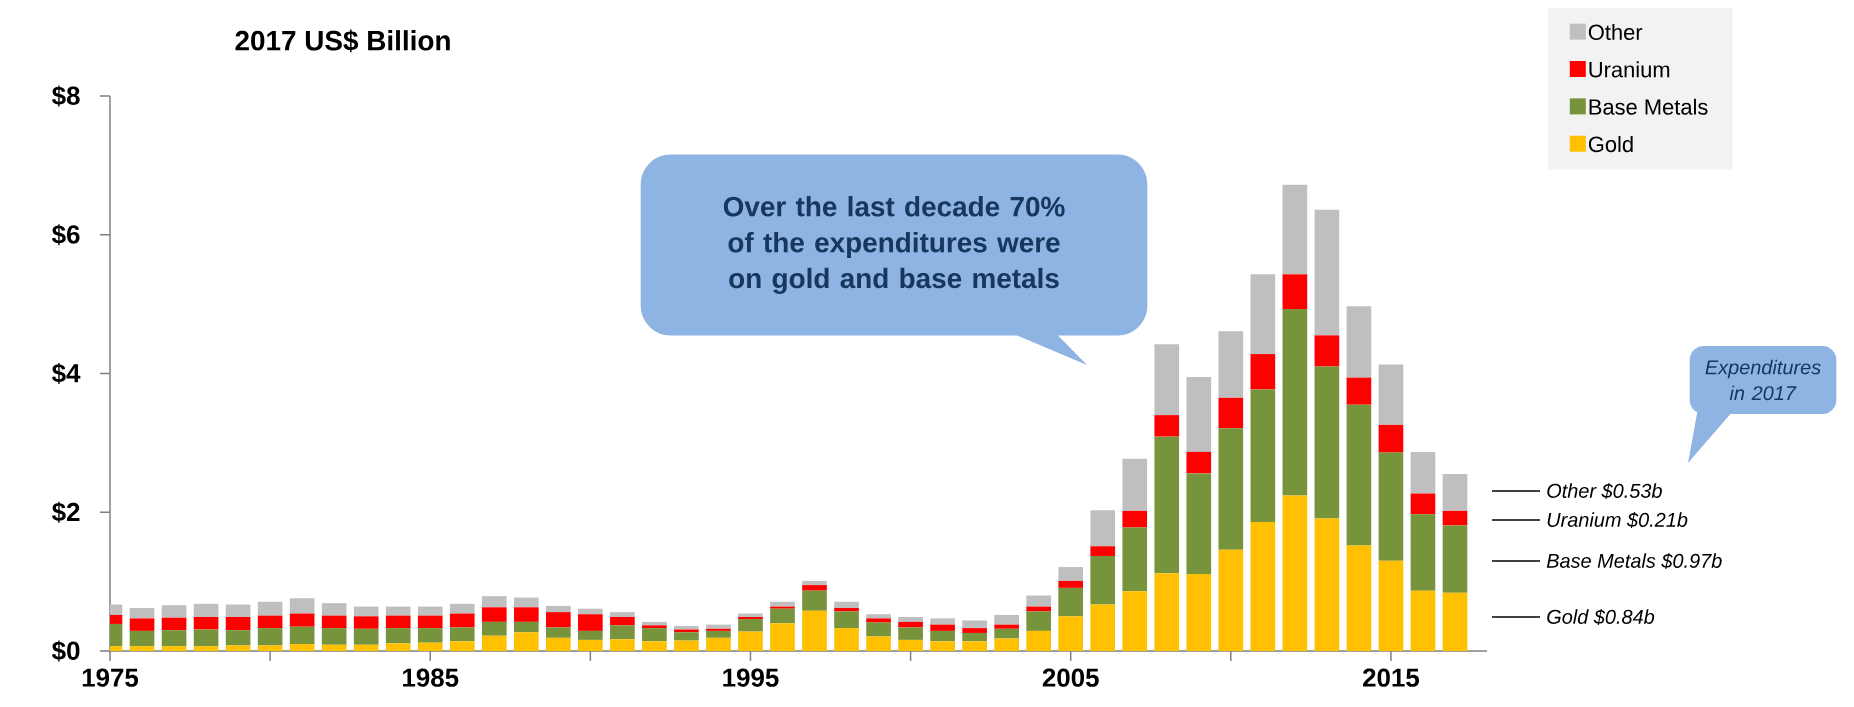 This screenshot has width=1854, height=707. What do you see at coordinates (66, 512) in the screenshot?
I see `y-tick-label: $2` at bounding box center [66, 512].